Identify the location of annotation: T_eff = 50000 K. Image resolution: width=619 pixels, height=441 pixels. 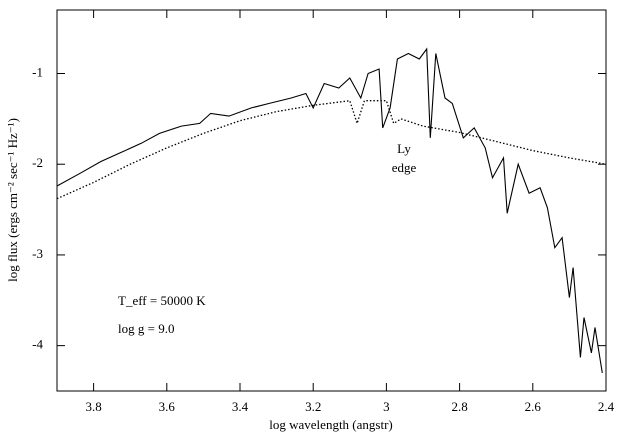
(162, 300).